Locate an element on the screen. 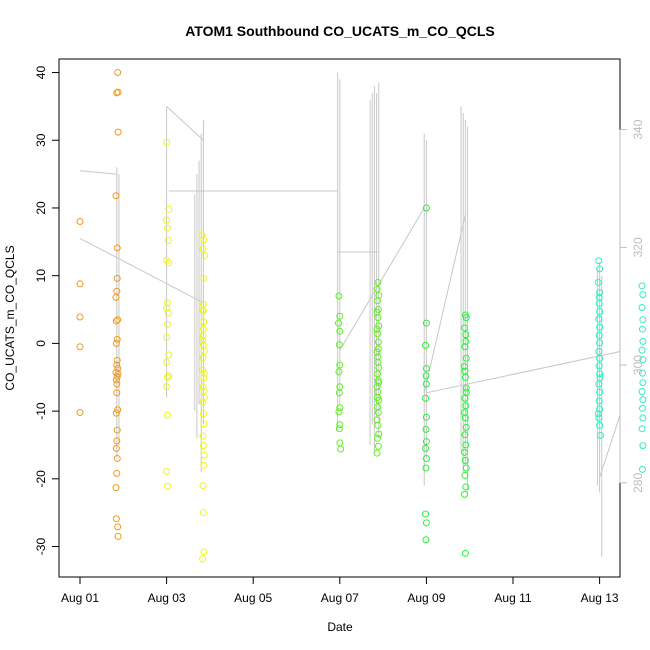 This screenshot has height=650, width=650. y-tick-label: -30 is located at coordinates (41, 547).